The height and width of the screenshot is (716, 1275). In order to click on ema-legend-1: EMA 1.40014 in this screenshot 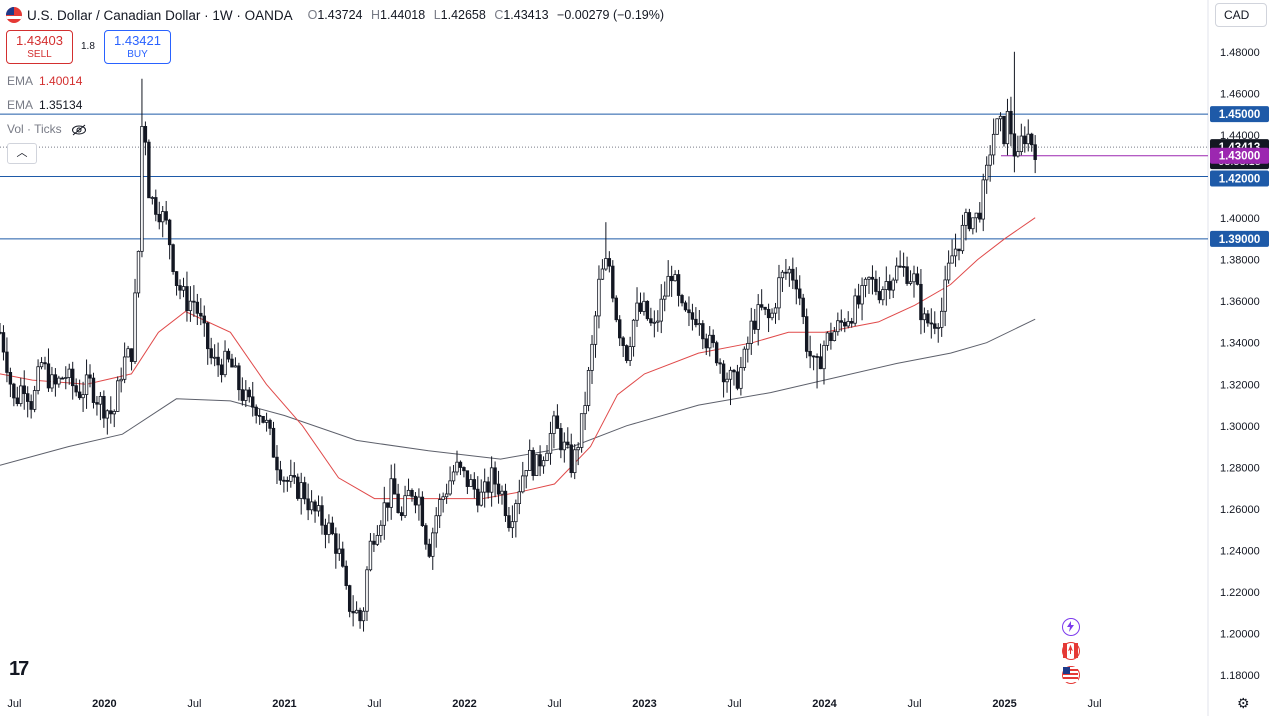, I will do `click(44, 81)`.